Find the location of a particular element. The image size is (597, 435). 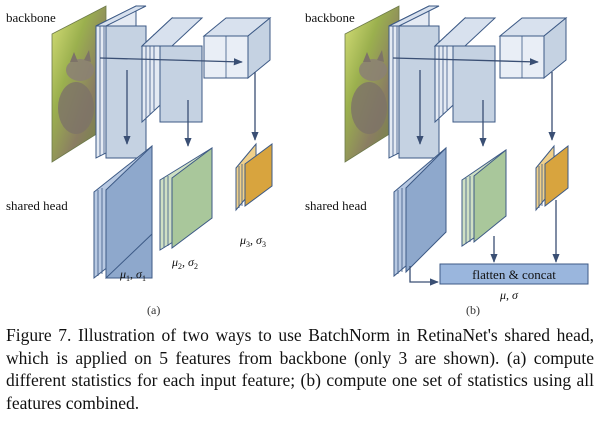

panel-tag-b: (b) is located at coordinates (473, 310).